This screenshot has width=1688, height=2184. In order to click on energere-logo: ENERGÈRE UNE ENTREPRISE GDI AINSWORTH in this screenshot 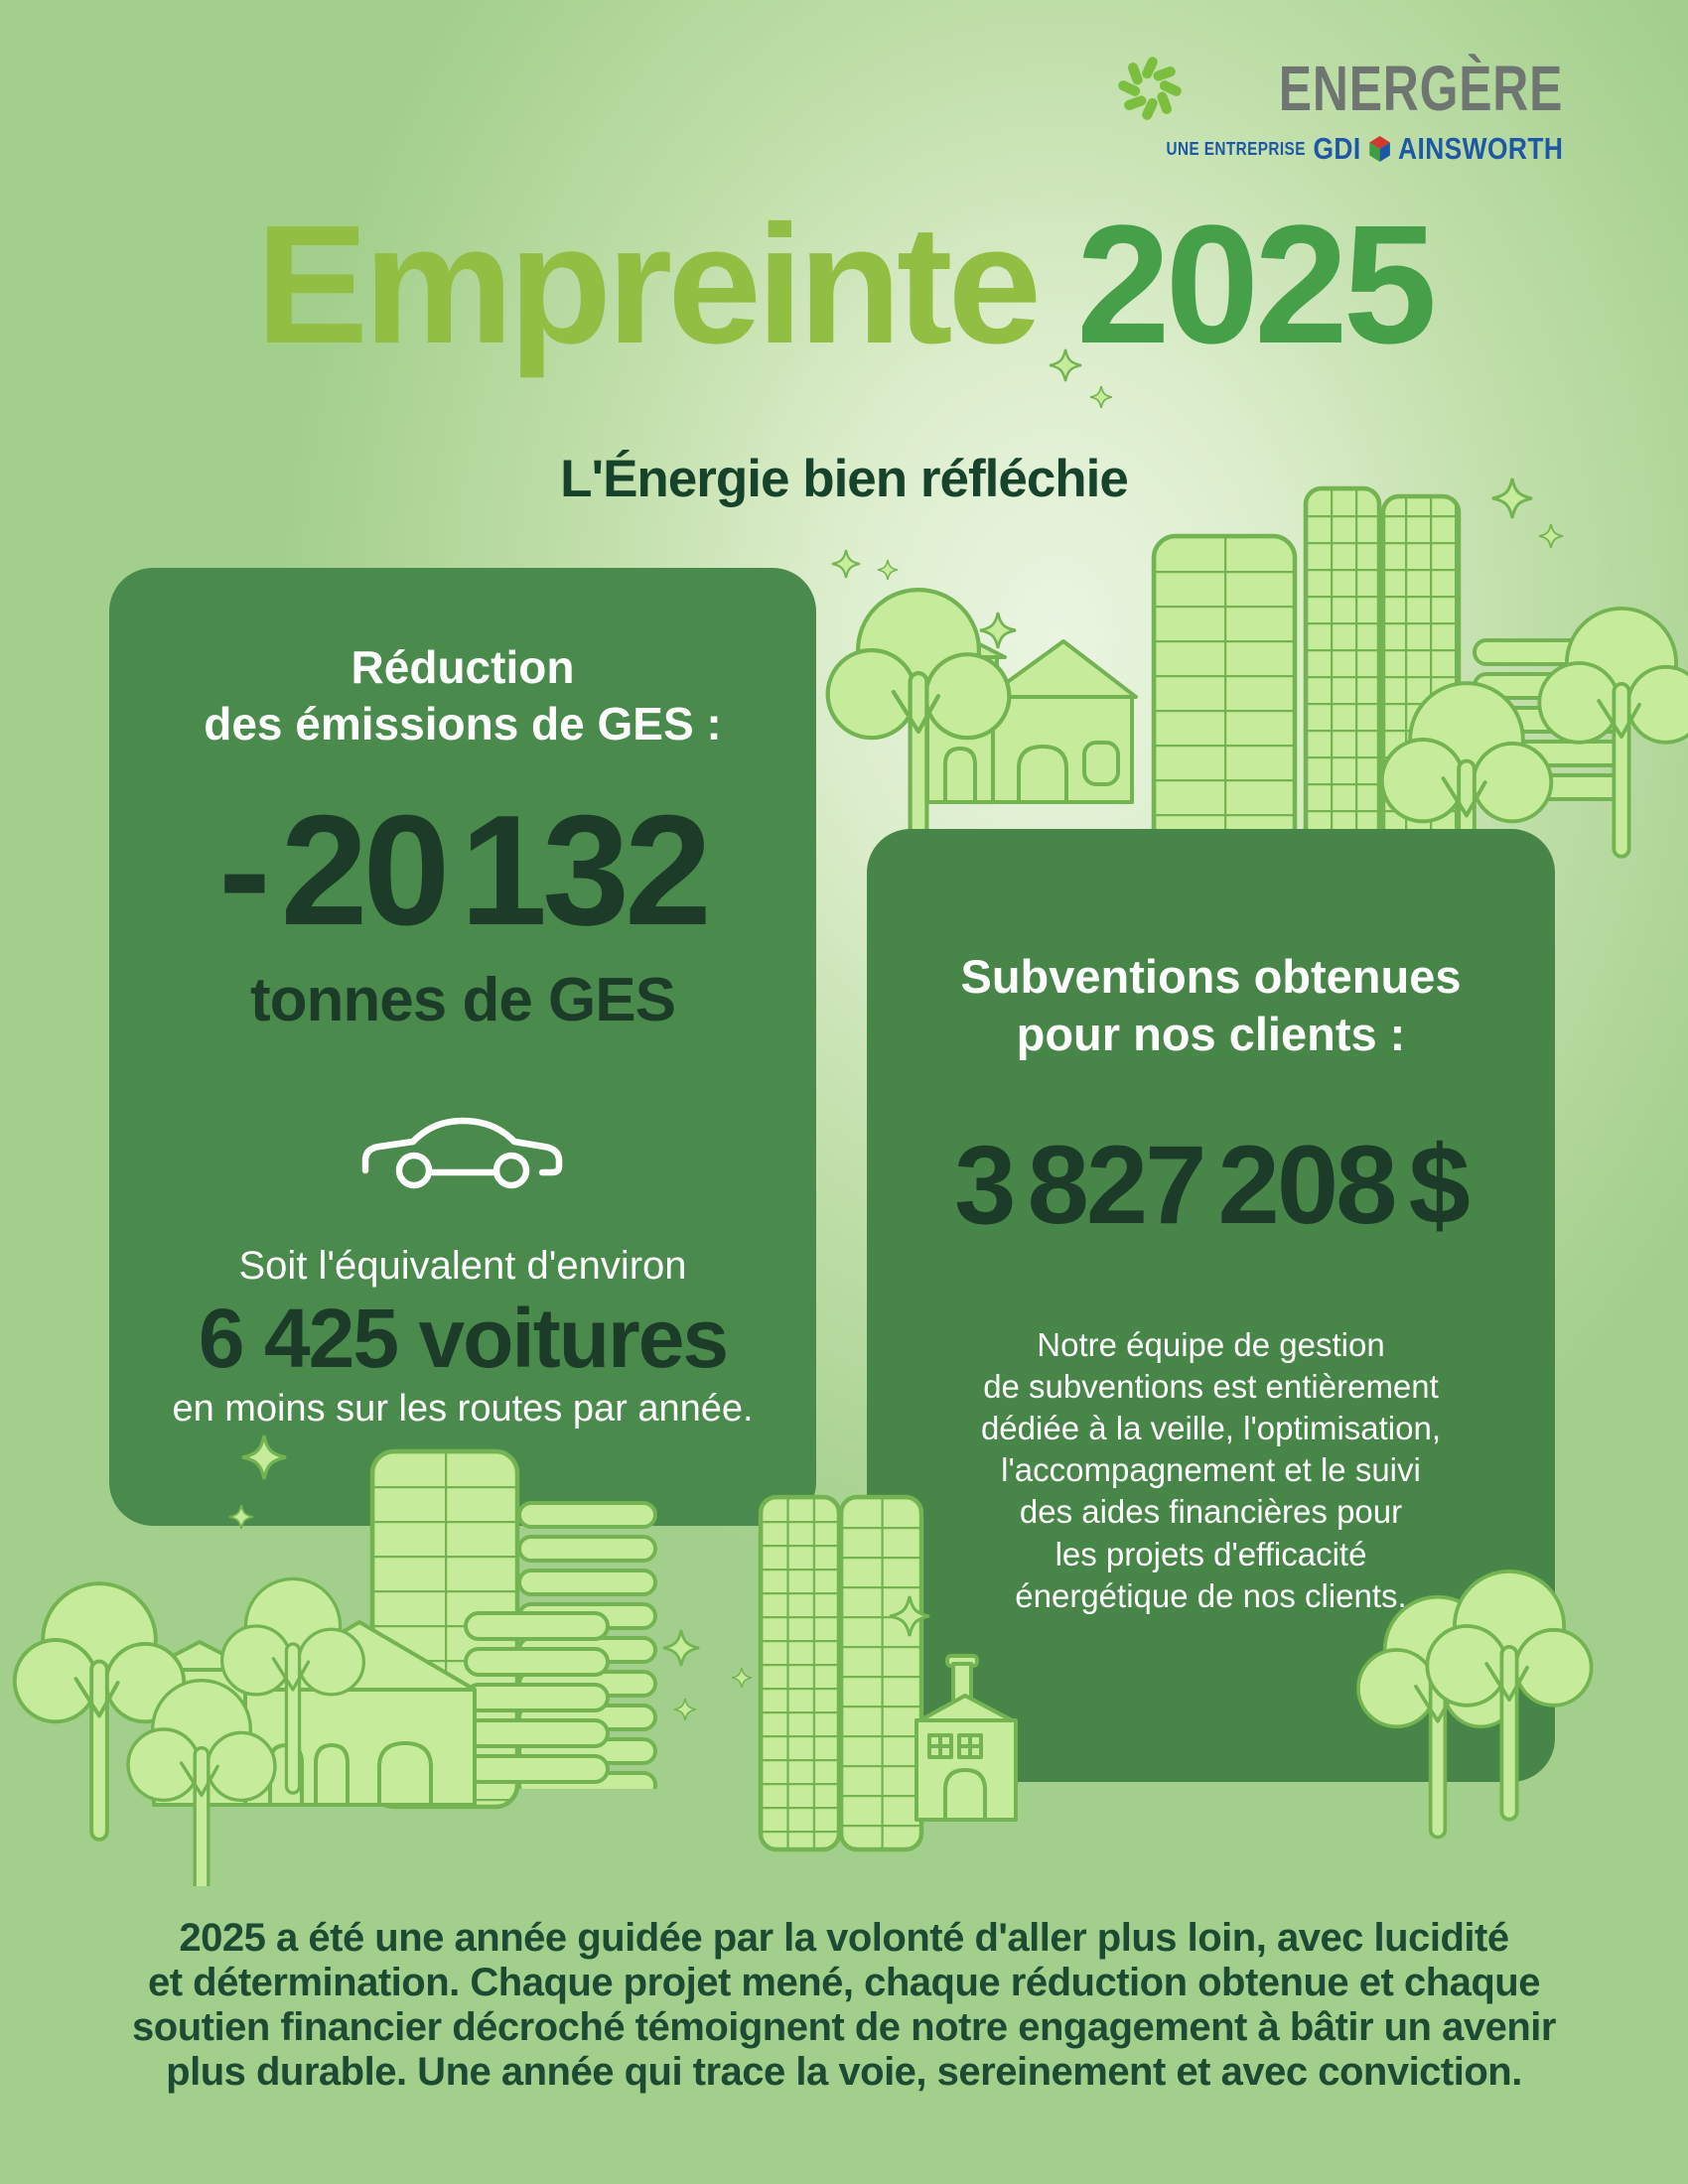, I will do `click(1329, 109)`.